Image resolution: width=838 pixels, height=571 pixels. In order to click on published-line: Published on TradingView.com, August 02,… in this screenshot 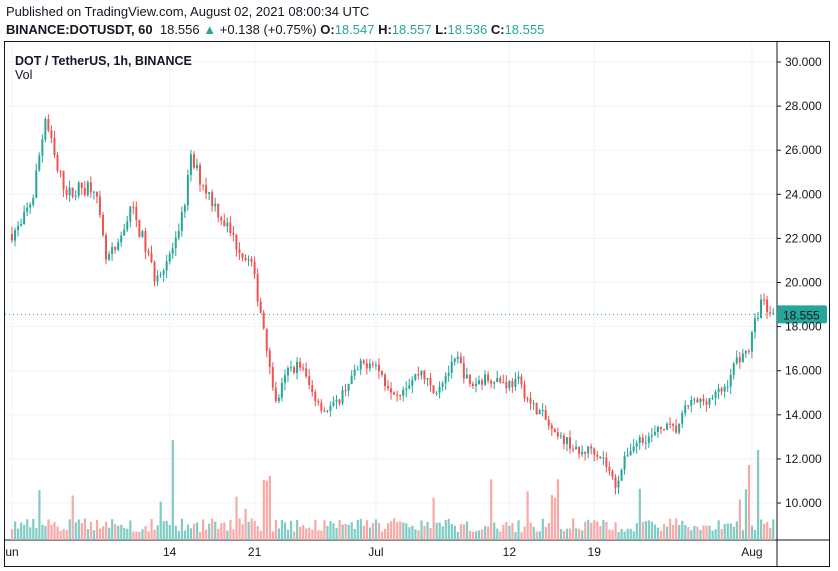, I will do `click(188, 11)`.